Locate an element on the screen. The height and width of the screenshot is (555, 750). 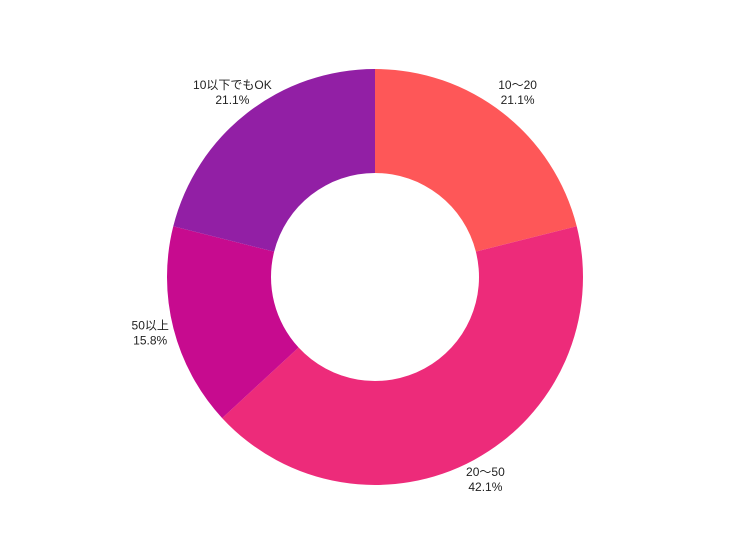
slice-category-label: 10〜20 is located at coordinates (517, 85).